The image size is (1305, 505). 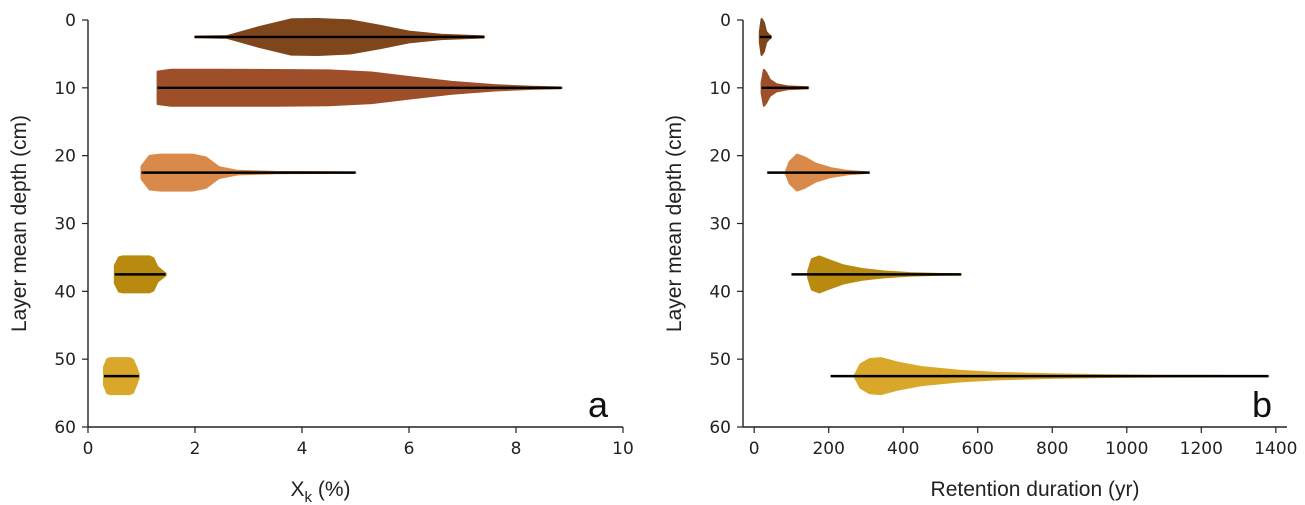 What do you see at coordinates (754, 449) in the screenshot?
I see `b-x-tick-label-0: 0` at bounding box center [754, 449].